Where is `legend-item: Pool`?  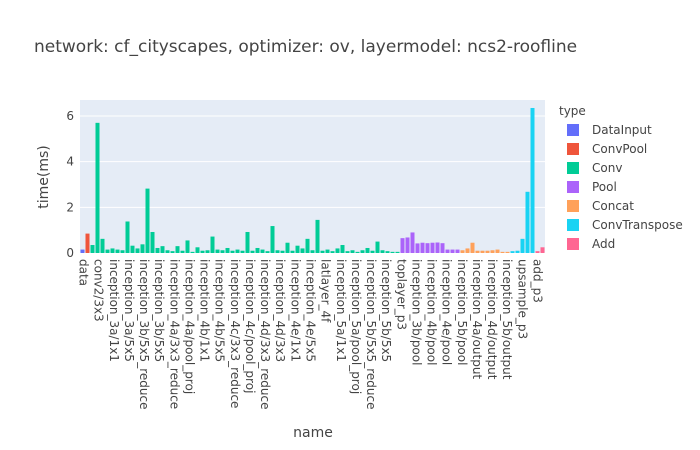
legend-item: Pool is located at coordinates (592, 187).